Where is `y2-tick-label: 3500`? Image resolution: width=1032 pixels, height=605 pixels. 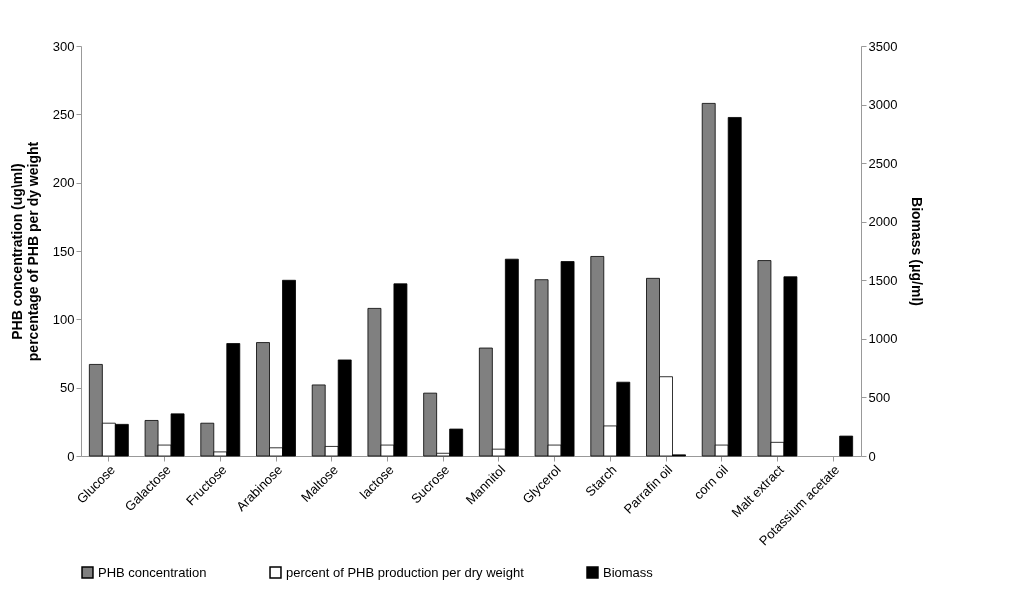
y2-tick-label: 3500 is located at coordinates (883, 46).